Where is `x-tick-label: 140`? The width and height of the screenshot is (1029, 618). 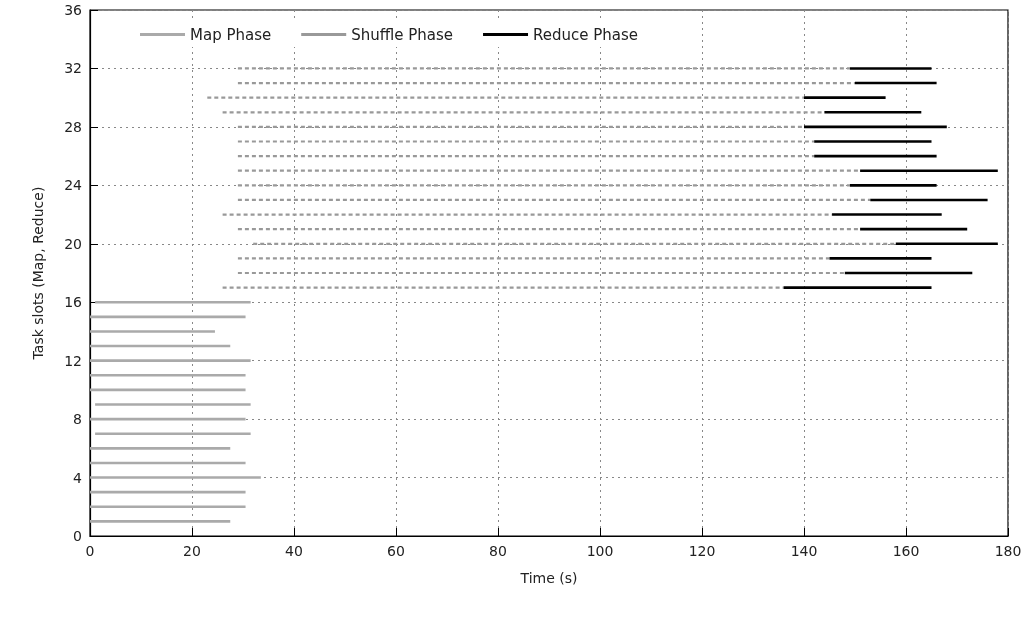 x-tick-label: 140 is located at coordinates (804, 551).